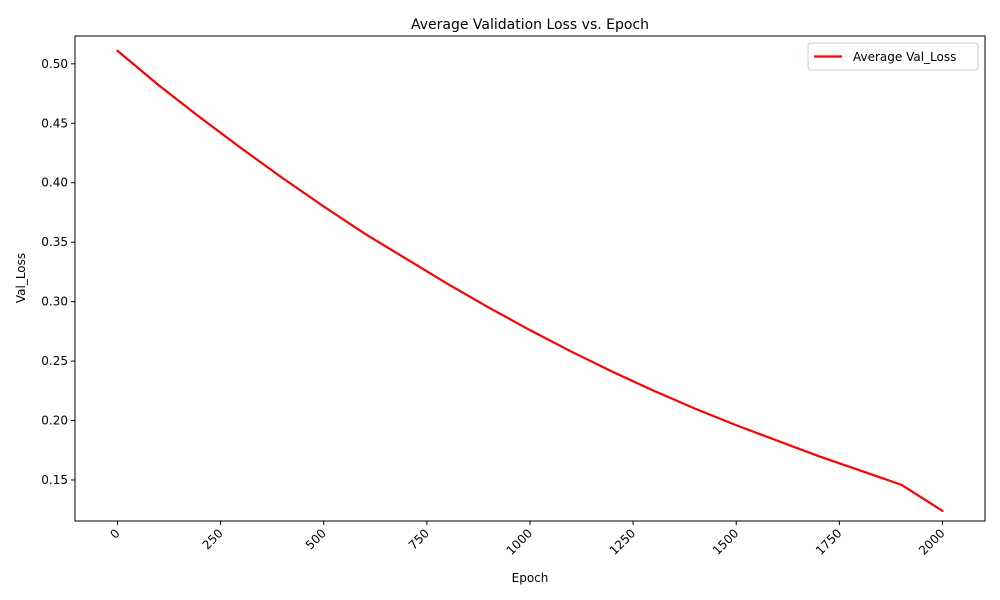 The height and width of the screenshot is (600, 1000). What do you see at coordinates (530, 25) in the screenshot?
I see `chart-title: Average Validation Loss vs. Epoch` at bounding box center [530, 25].